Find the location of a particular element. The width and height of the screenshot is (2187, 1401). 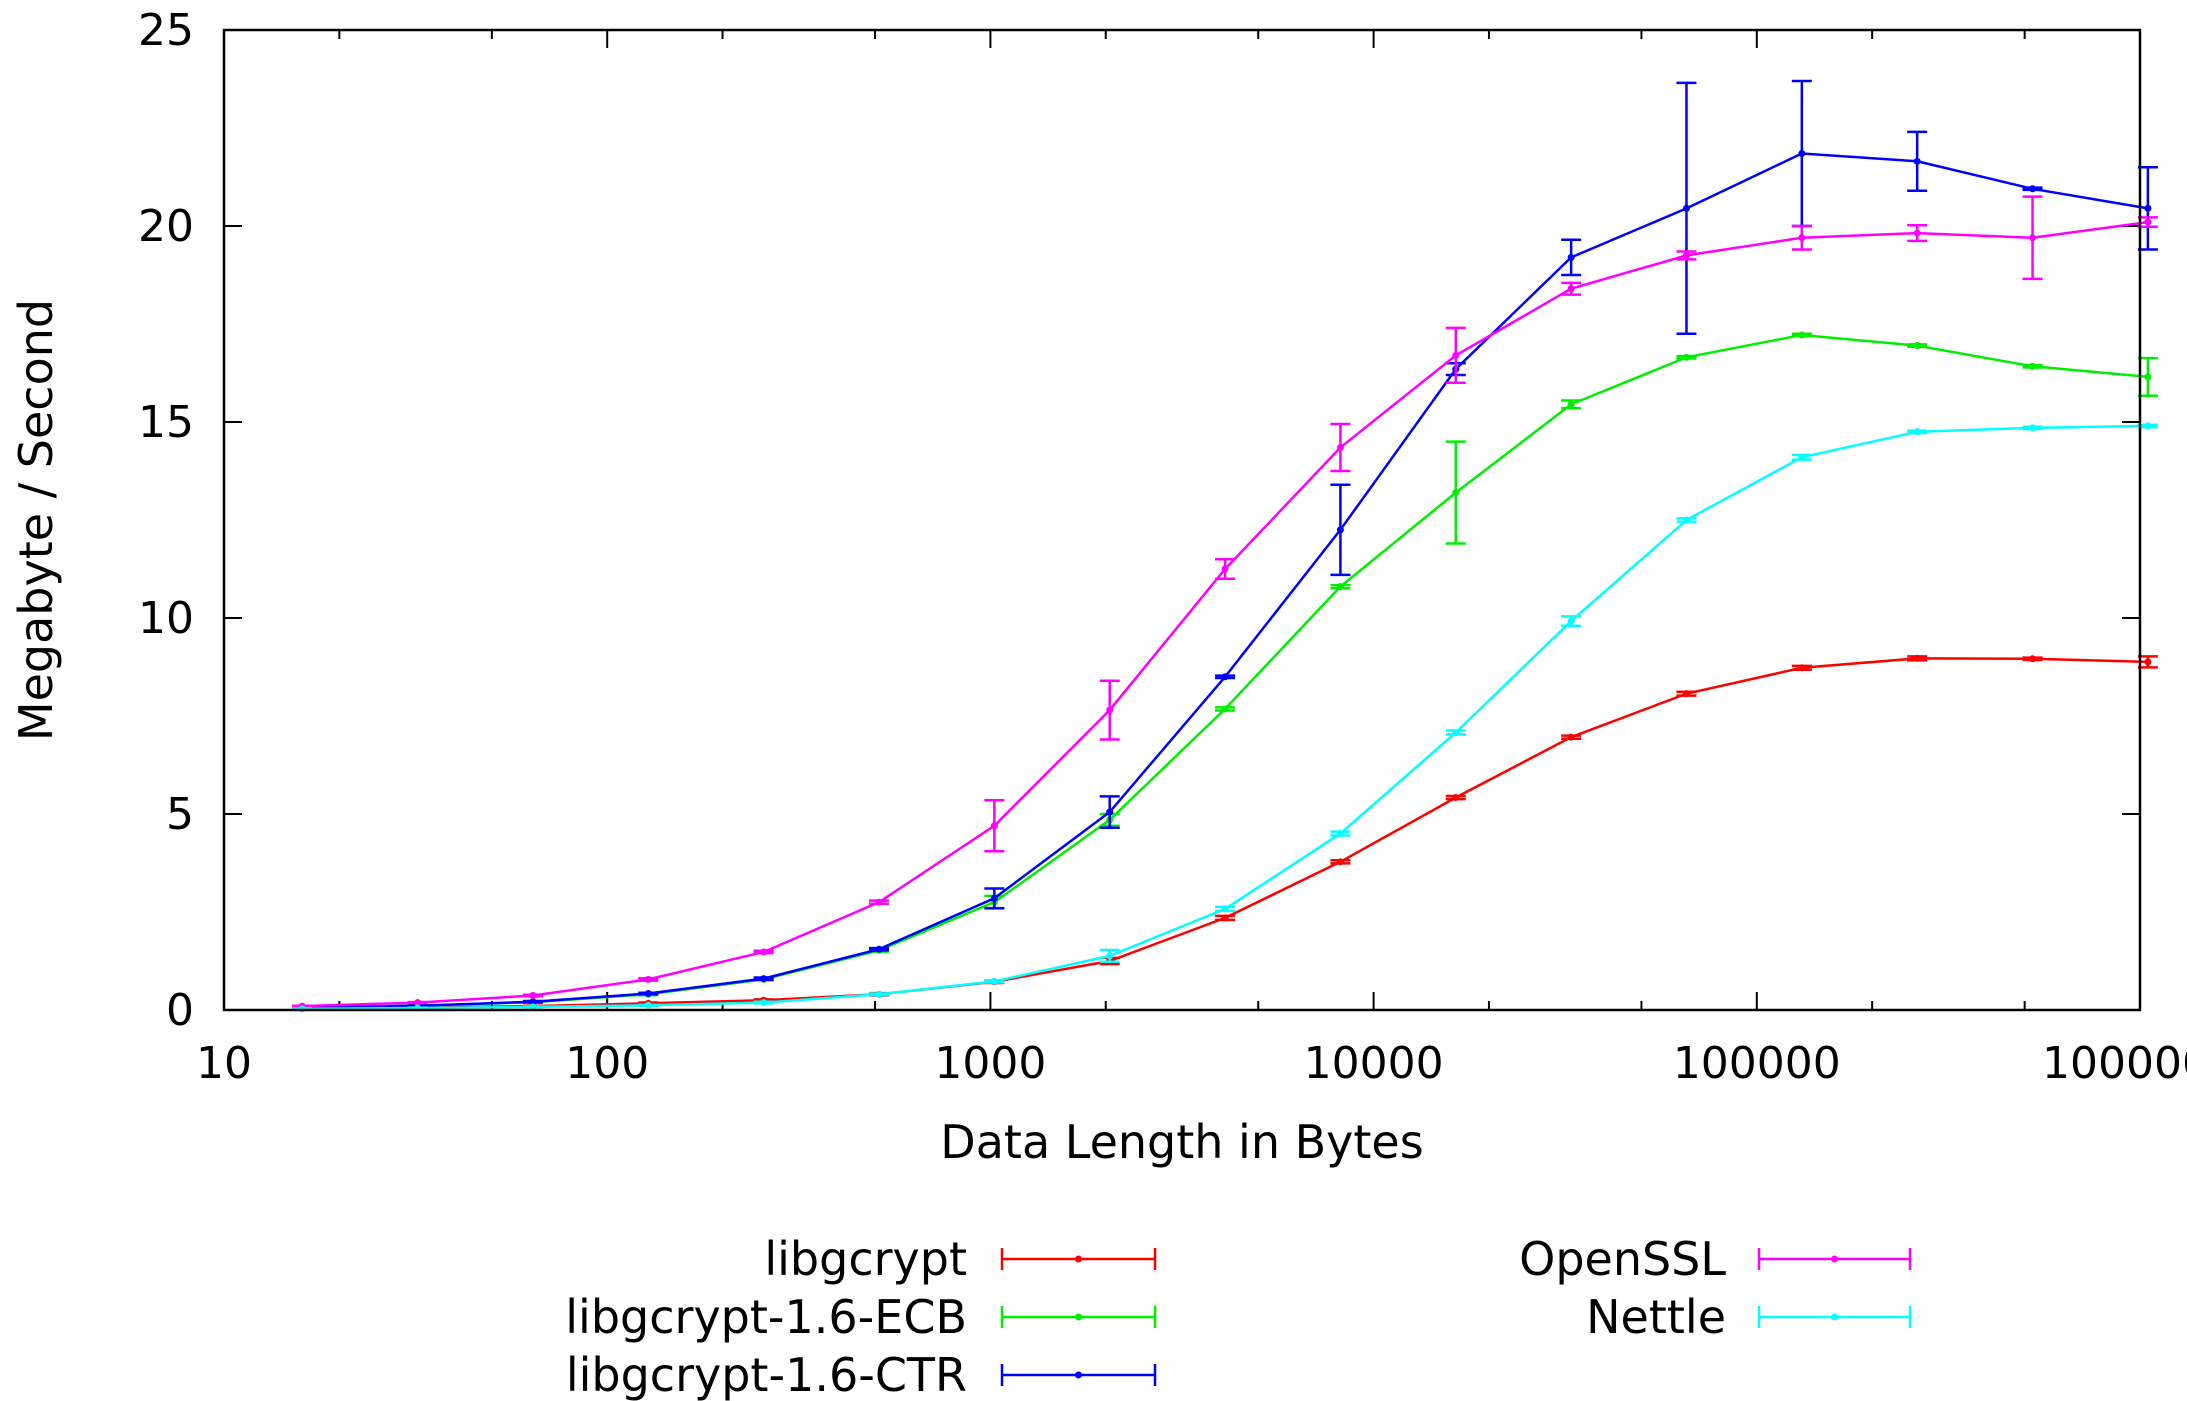

legend-entry: libgcrypt-1.6-ECB is located at coordinates (861, 1317).